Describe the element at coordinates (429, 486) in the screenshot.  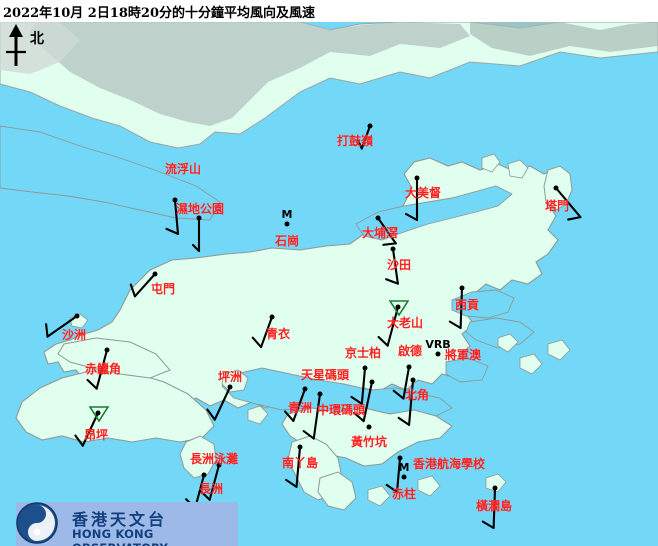
I see `po-toi-islet` at that location.